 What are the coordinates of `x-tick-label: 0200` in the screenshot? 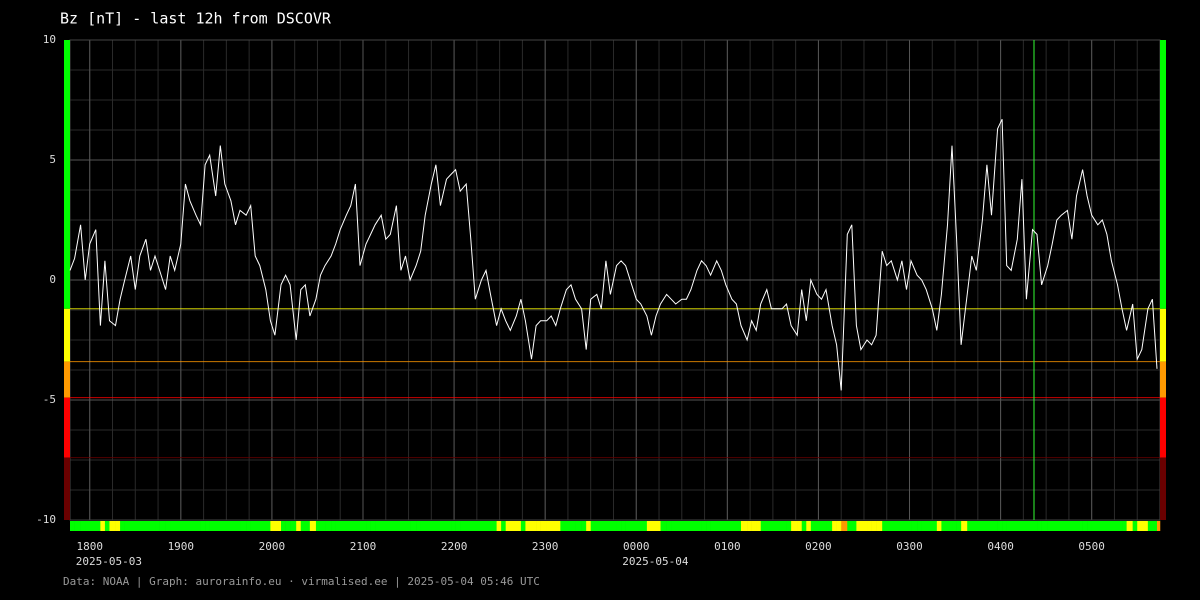 It's located at (818, 546).